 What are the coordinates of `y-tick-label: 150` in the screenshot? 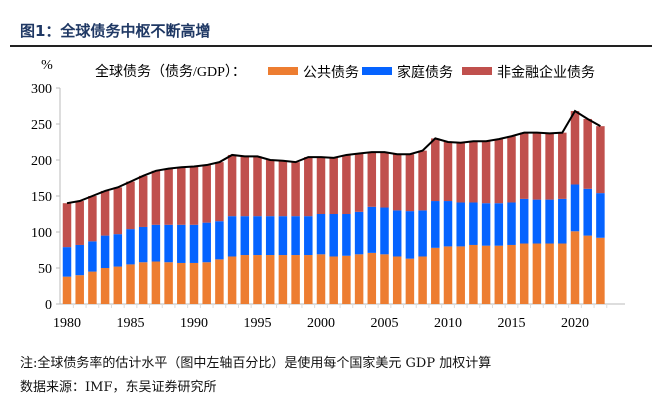 It's located at (41, 197).